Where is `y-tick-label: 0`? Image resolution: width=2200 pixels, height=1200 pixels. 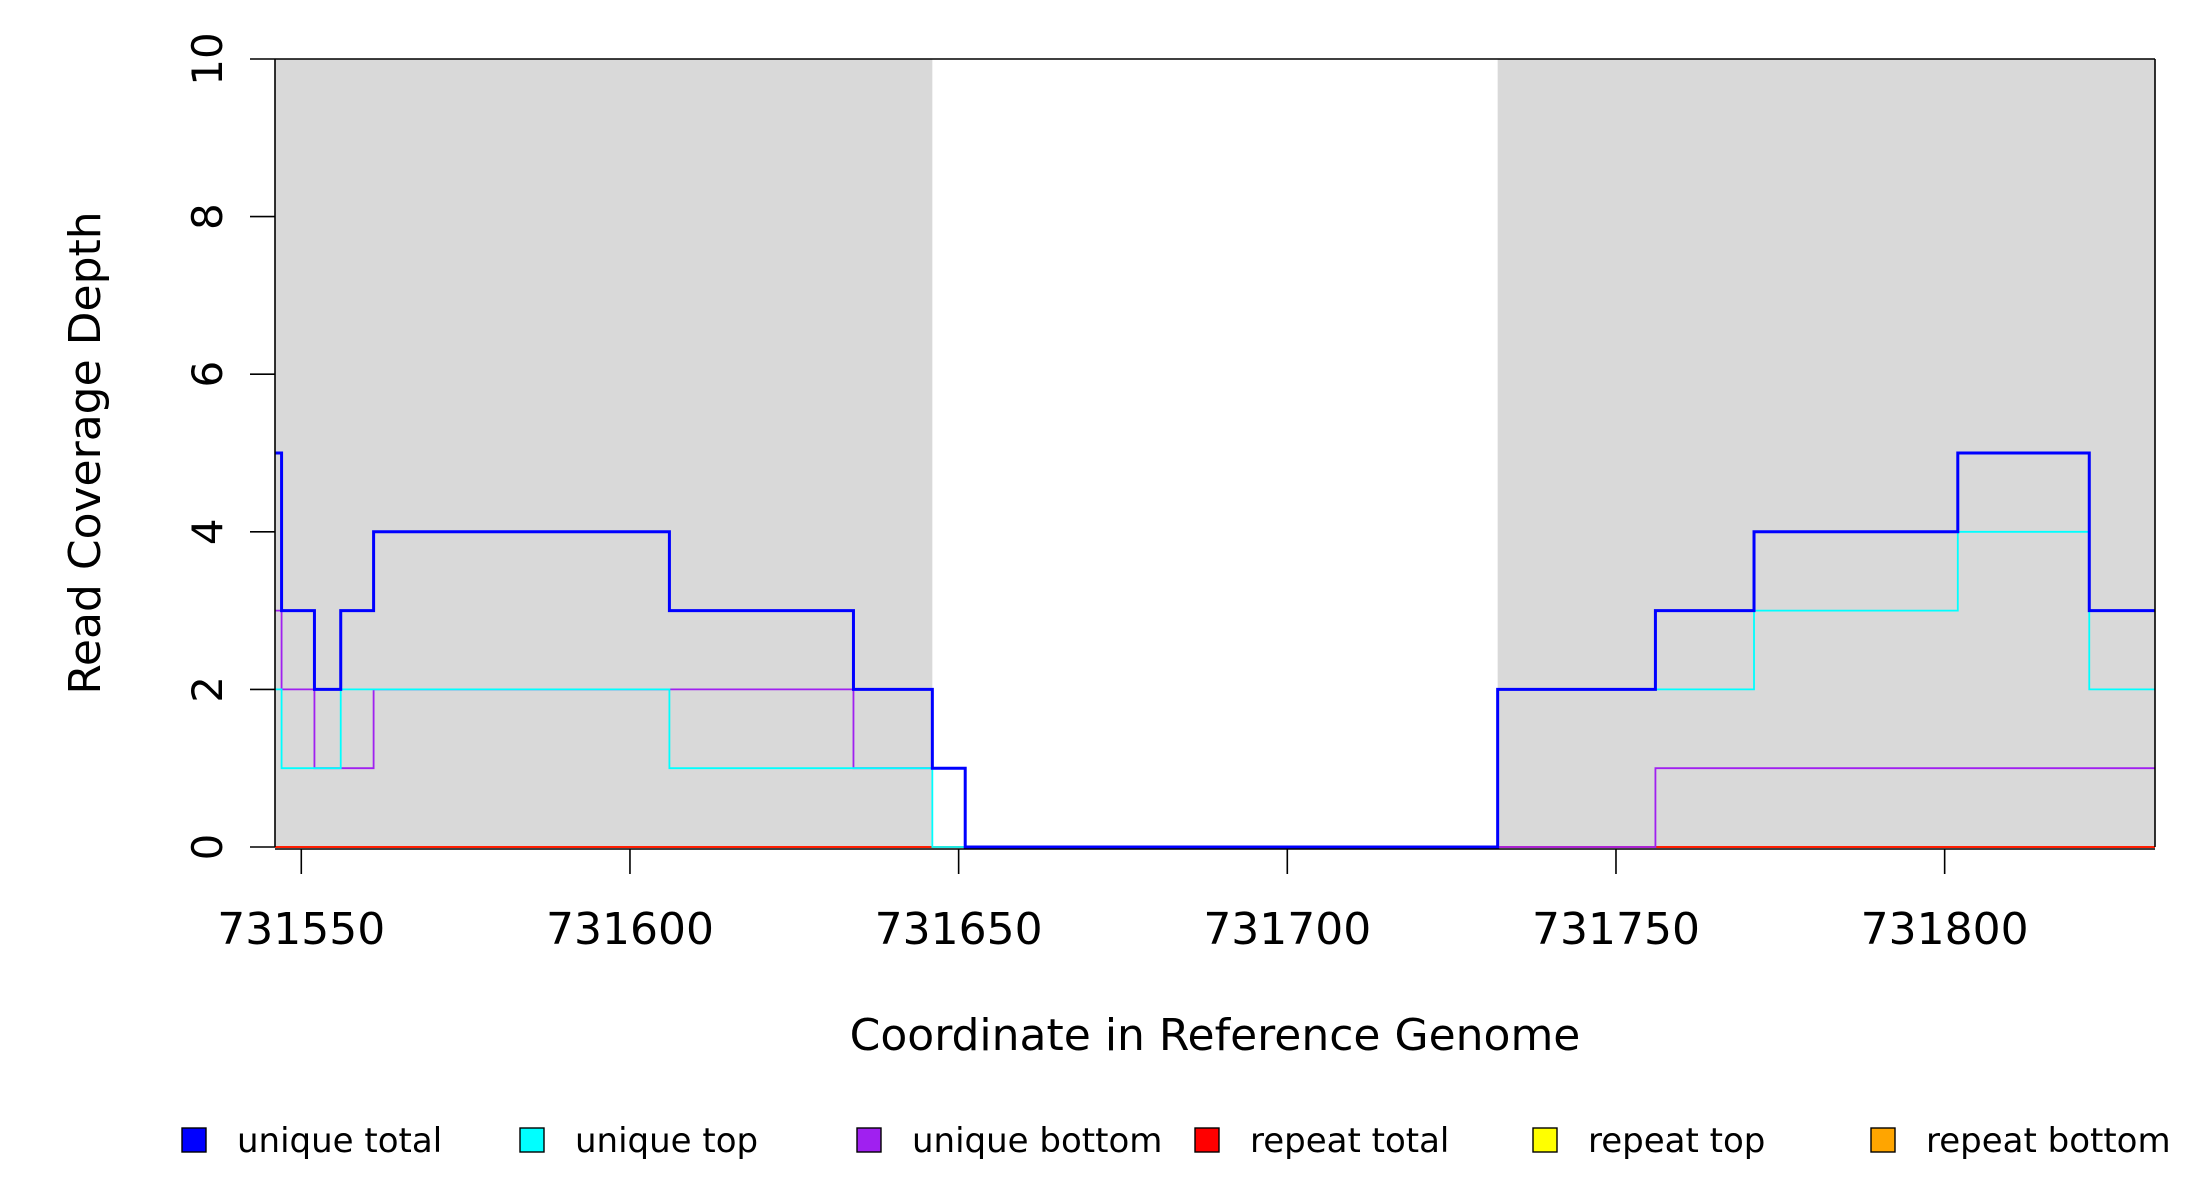
y-tick-label: 0 is located at coordinates (207, 847).